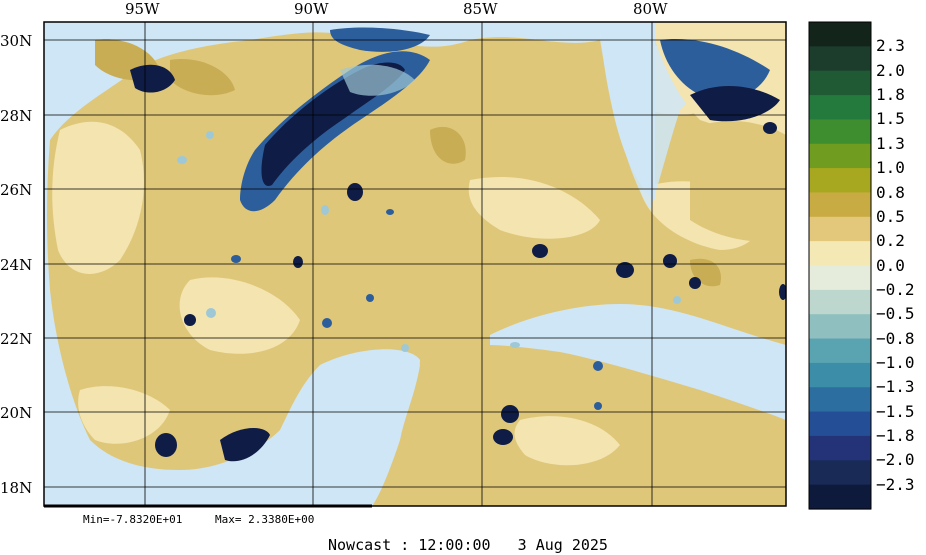 Image resolution: width=926 pixels, height=555 pixels. Describe the element at coordinates (890, 192) in the screenshot. I see `colorbar-tick-label: 0.8` at that location.